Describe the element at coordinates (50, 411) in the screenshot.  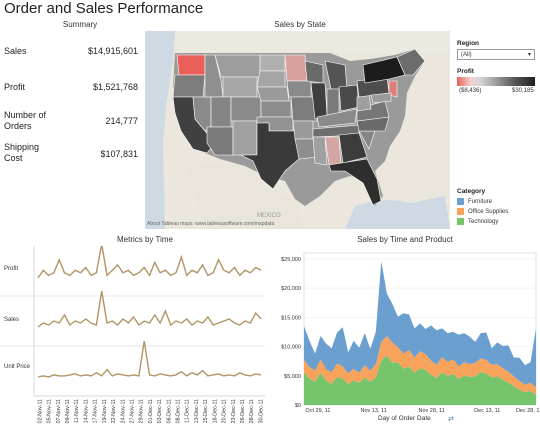
I see `metric-date-tick: 05-Nov-11` at that location.